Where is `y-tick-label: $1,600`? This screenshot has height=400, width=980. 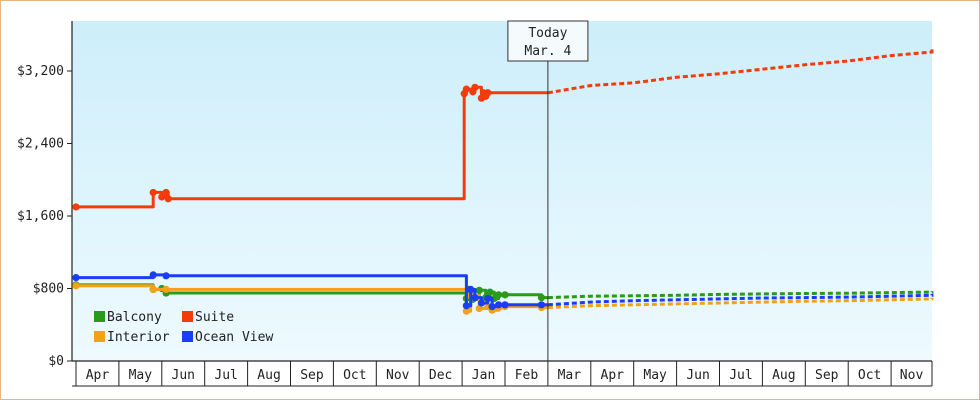
y-tick-label: $1,600 is located at coordinates (40, 216).